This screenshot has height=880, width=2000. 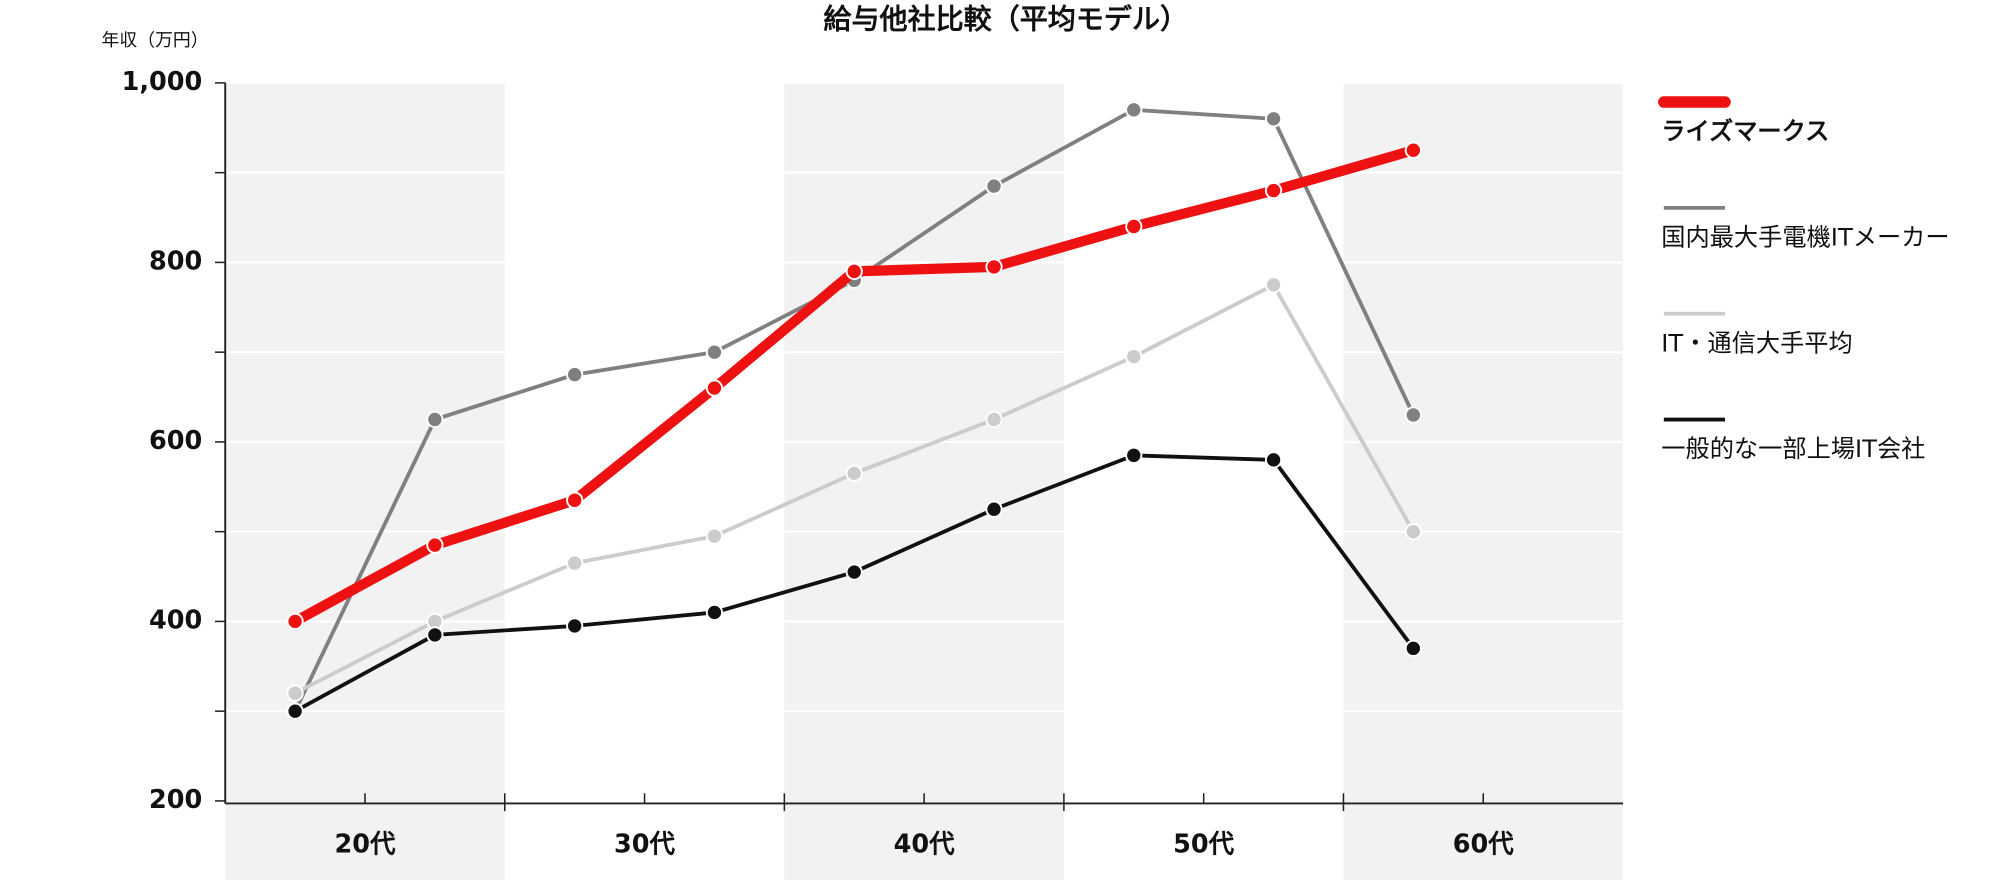 I want to click on y-tick-label: 600, so click(x=175, y=441).